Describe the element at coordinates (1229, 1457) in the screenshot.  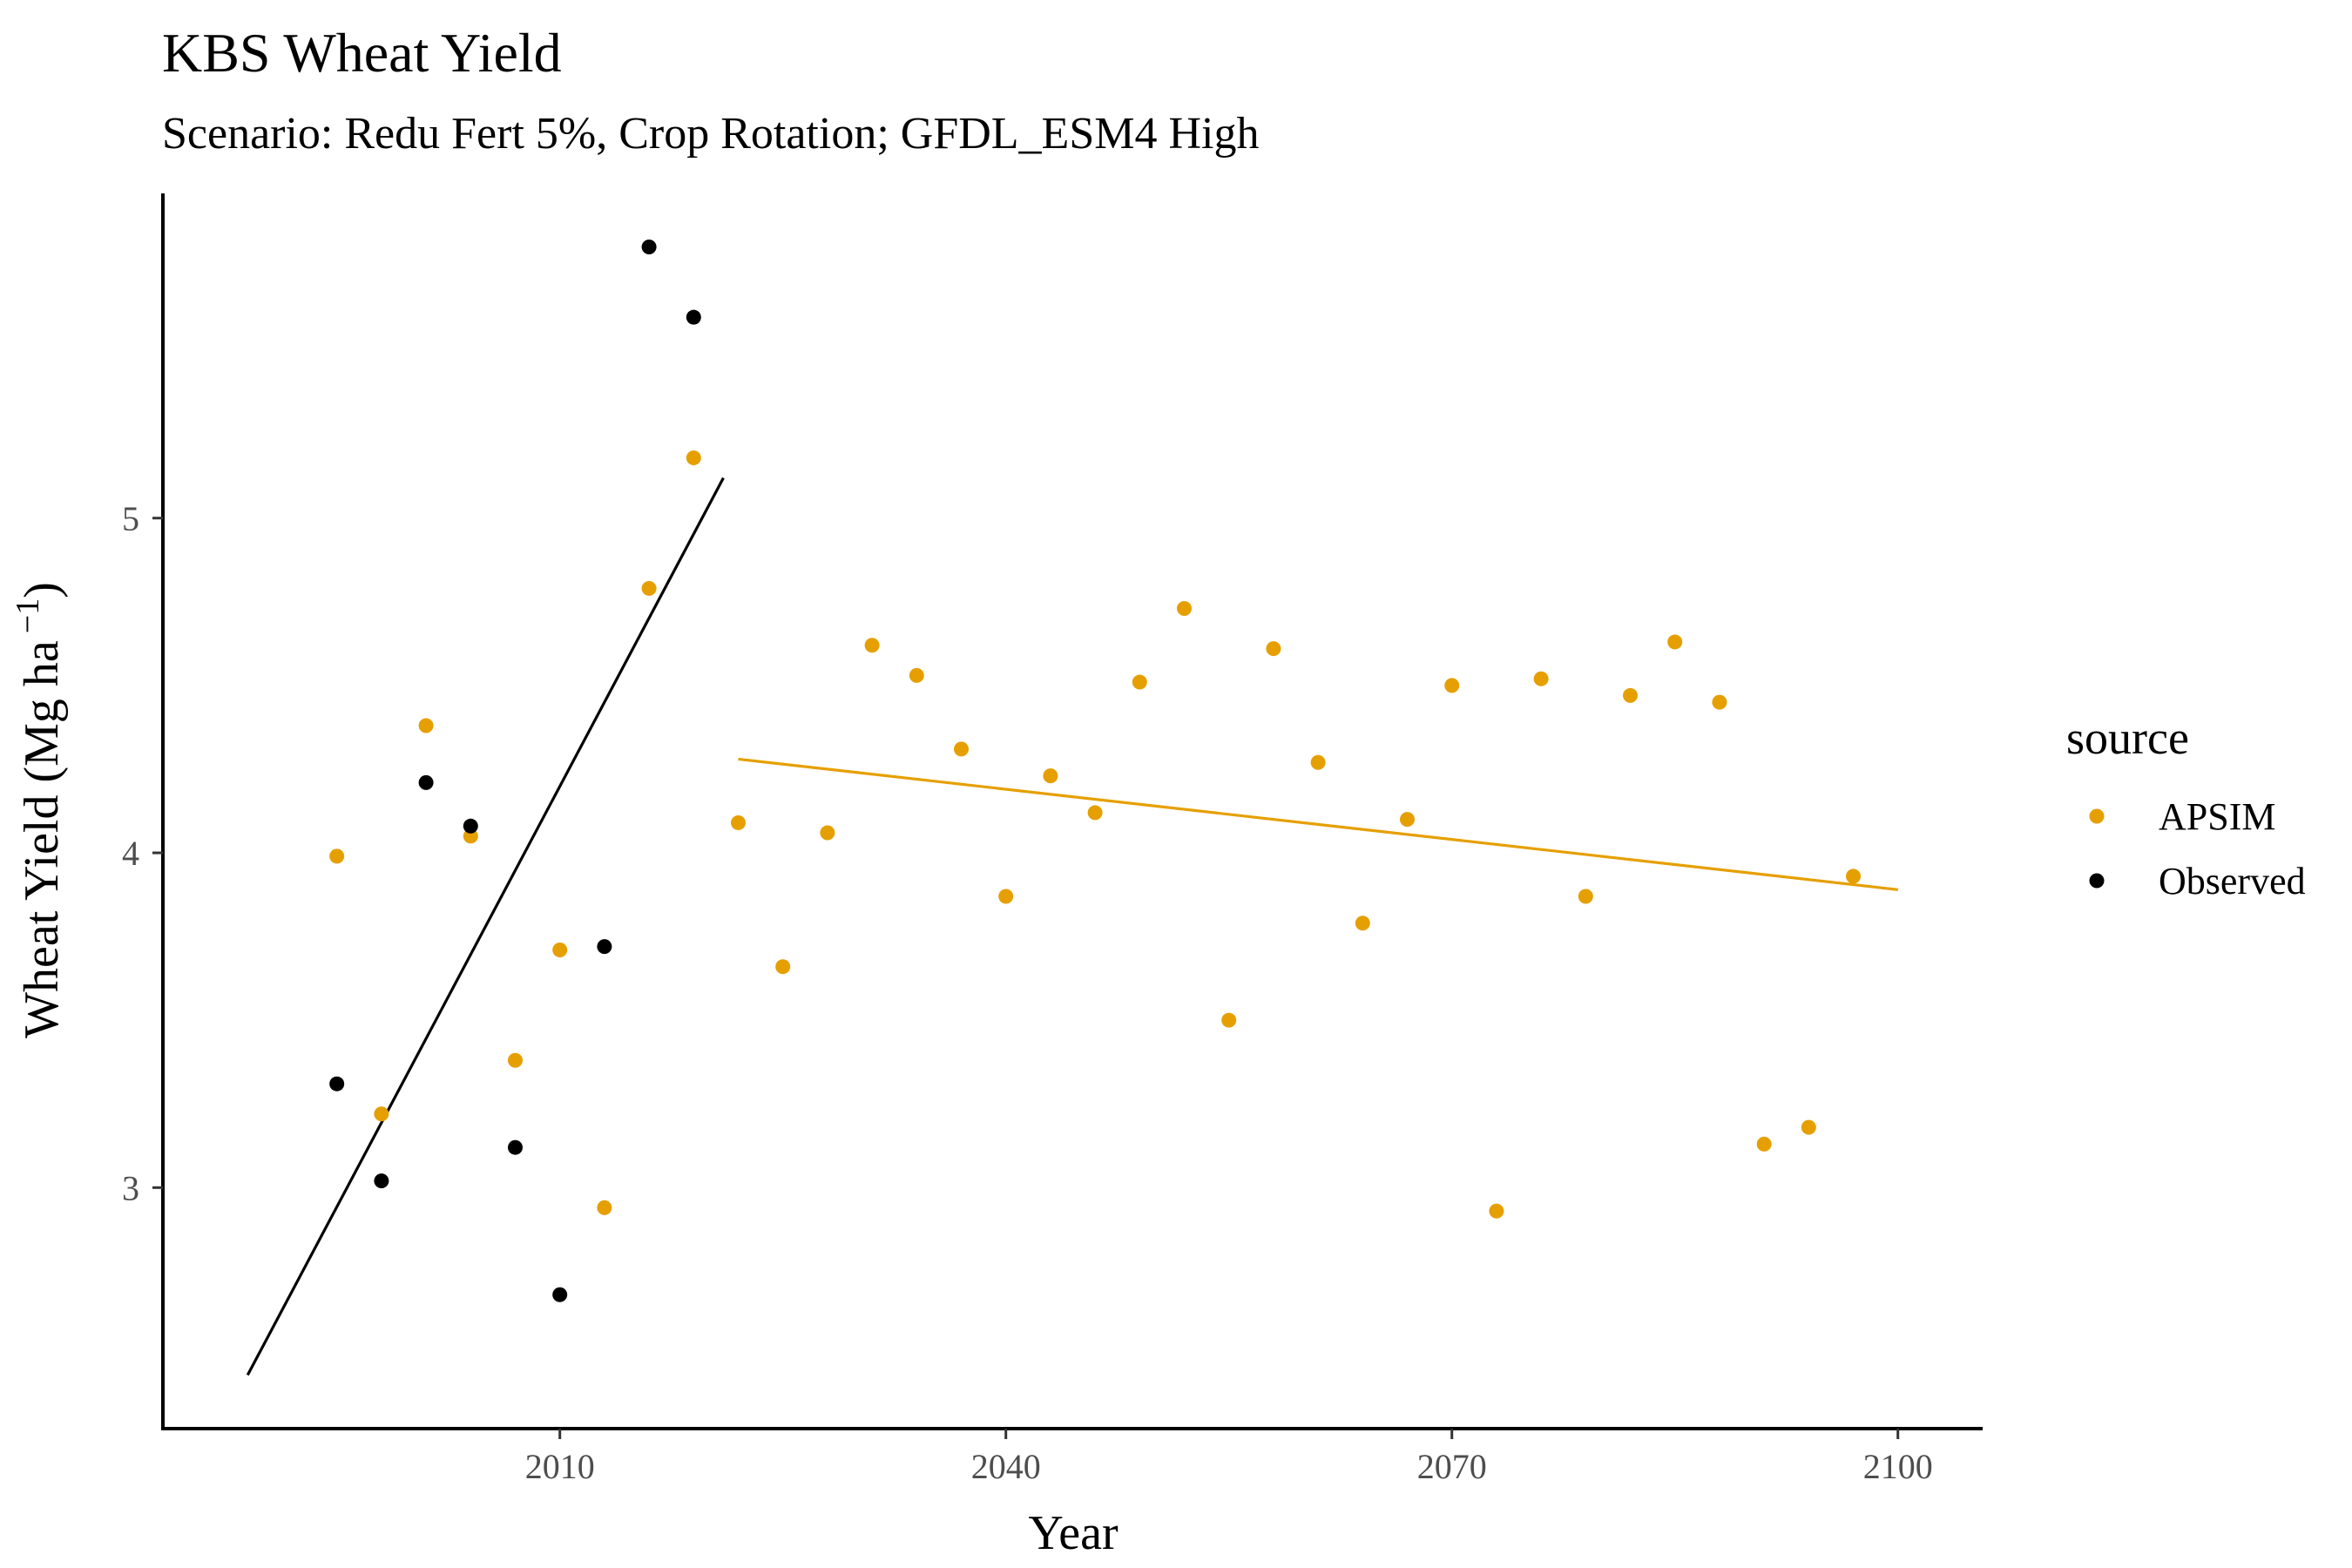
I see `x-ticks: 2010 2040 2070 2100` at that location.